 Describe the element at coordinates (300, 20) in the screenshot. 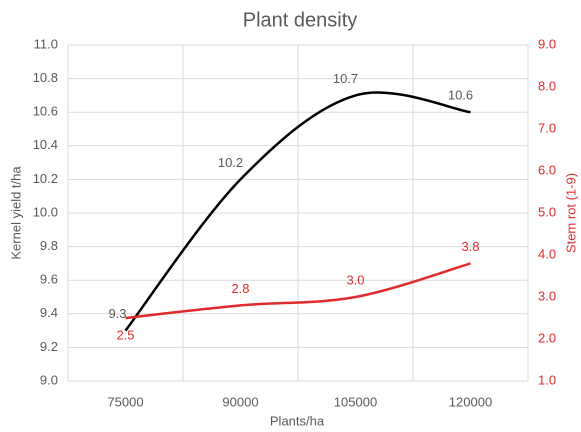

I see `chart-title: Plant density` at that location.